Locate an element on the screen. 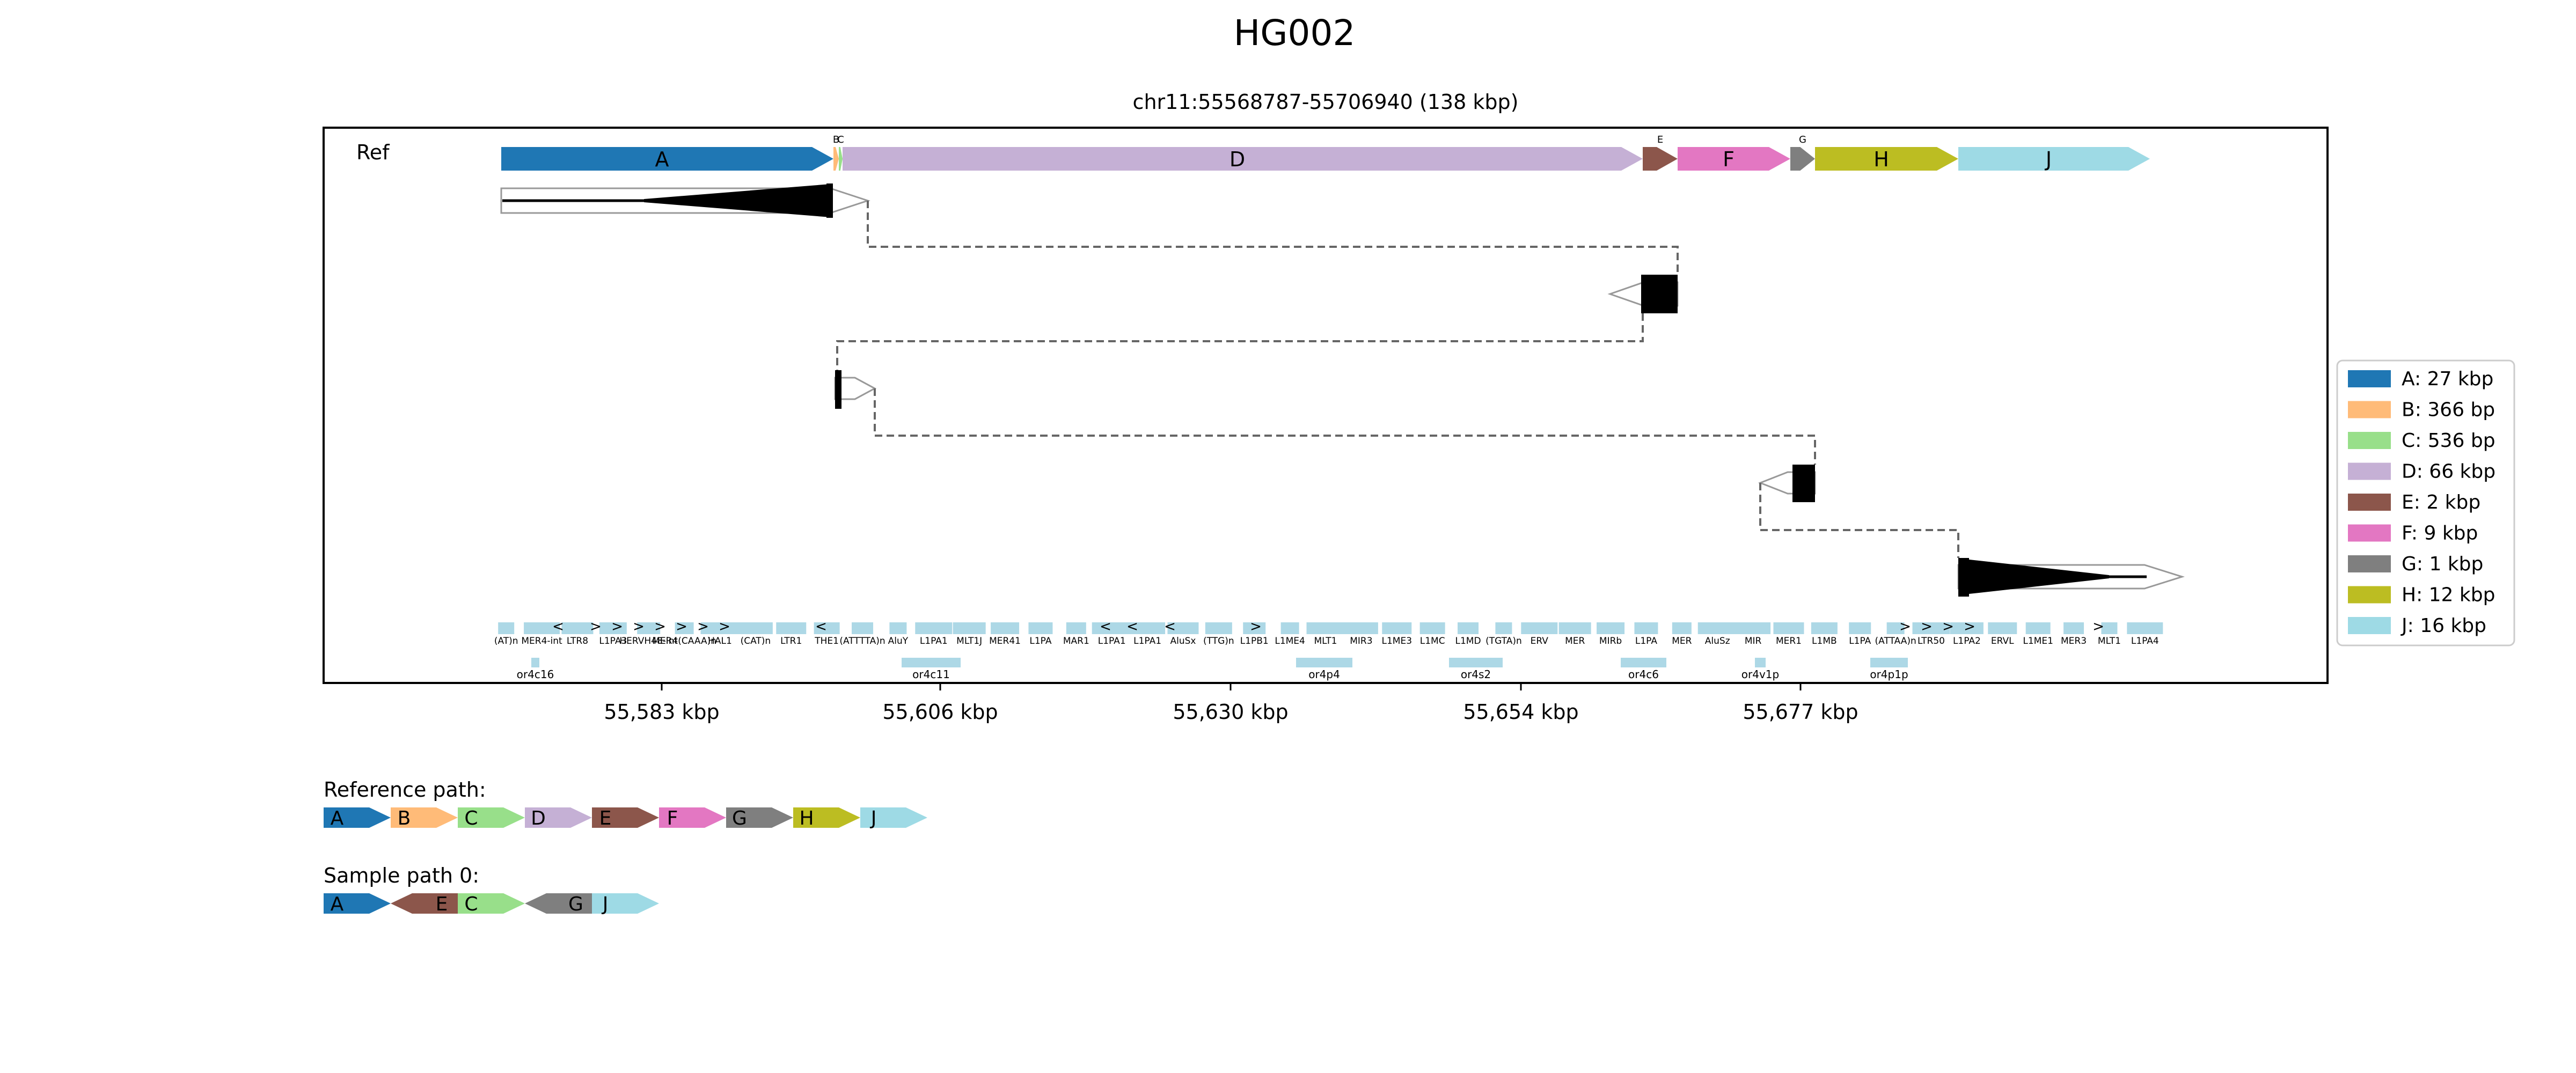 Image resolution: width=2576 pixels, height=1073 pixels. repeat-label: (AT)n is located at coordinates (506, 641).